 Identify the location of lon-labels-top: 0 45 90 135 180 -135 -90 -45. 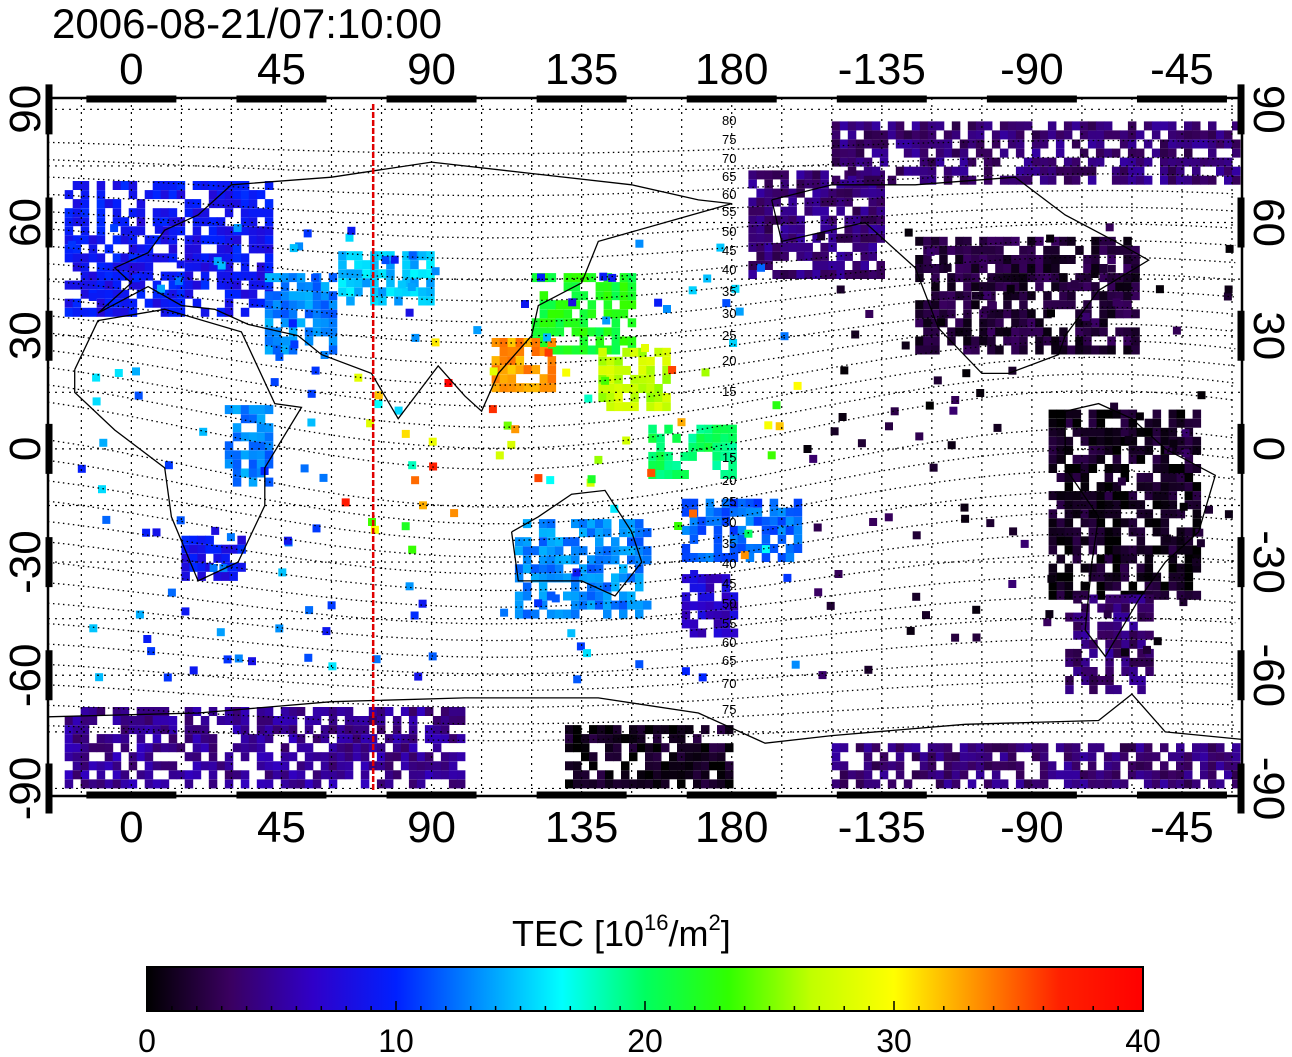
(666, 69).